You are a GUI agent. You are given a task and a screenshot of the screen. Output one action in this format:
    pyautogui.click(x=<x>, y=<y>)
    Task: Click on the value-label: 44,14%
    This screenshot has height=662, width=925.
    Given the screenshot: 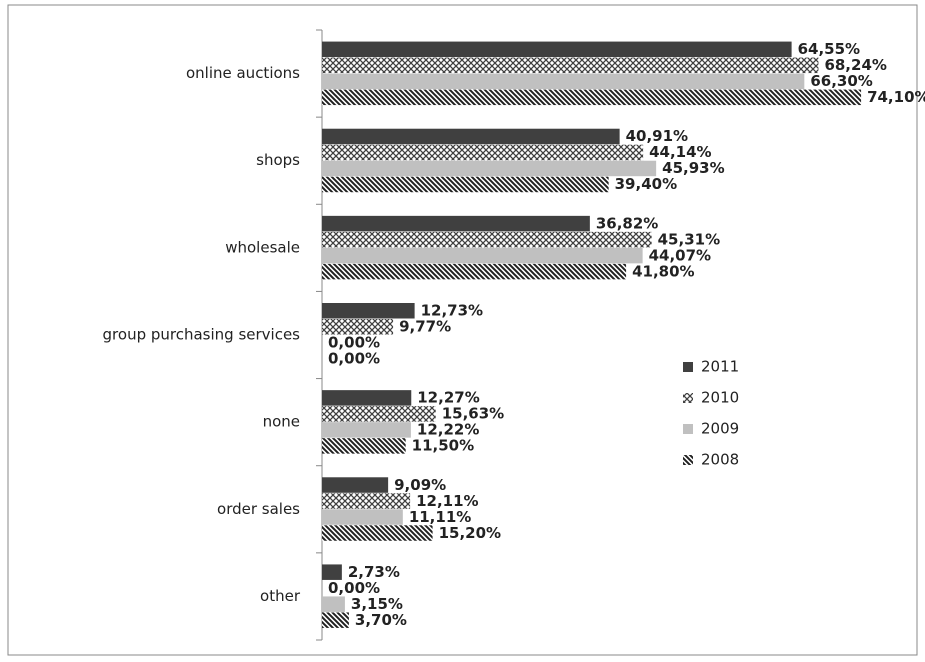 What is the action you would take?
    pyautogui.click(x=680, y=152)
    